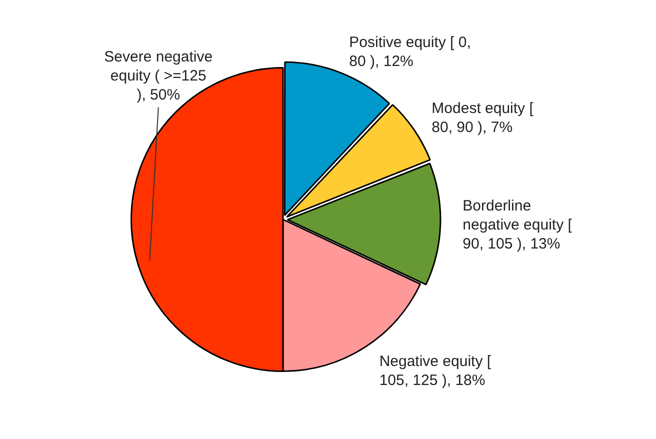  What do you see at coordinates (517, 224) in the screenshot?
I see `slice-label: Borderline negative equity [ 90, 105 ), 13%` at bounding box center [517, 224].